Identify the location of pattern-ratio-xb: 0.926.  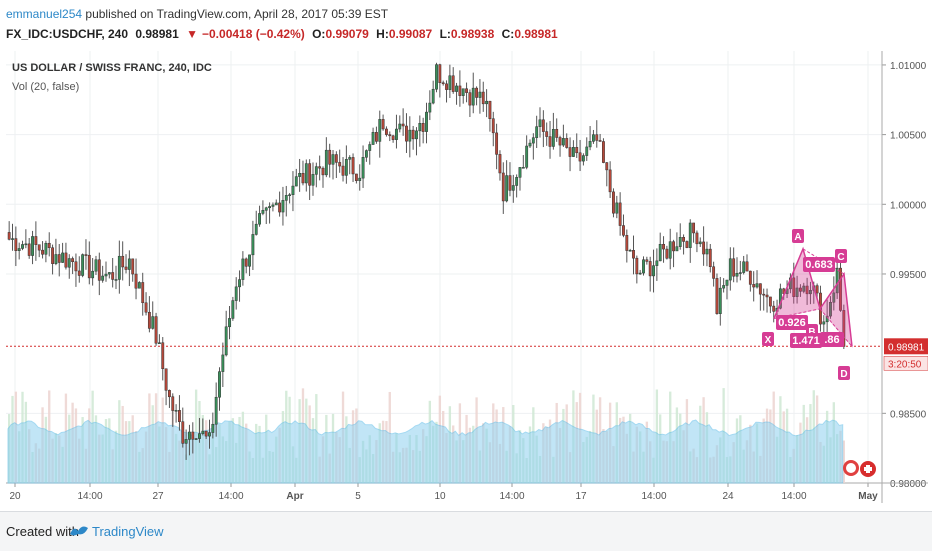
(792, 323).